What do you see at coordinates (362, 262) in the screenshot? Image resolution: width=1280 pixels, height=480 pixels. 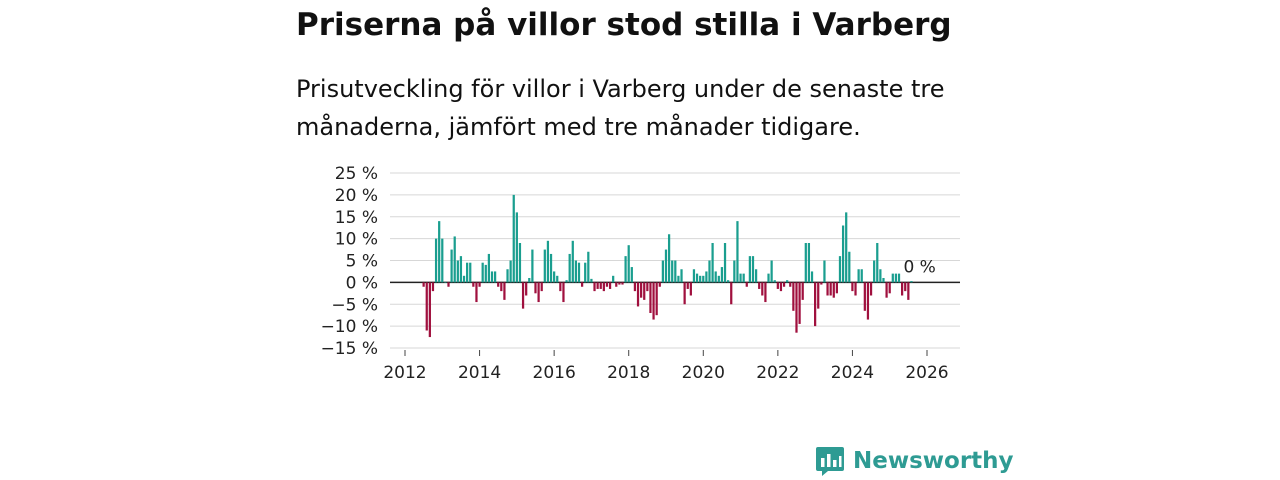 I see `y-tick-label: 5 %` at bounding box center [362, 262].